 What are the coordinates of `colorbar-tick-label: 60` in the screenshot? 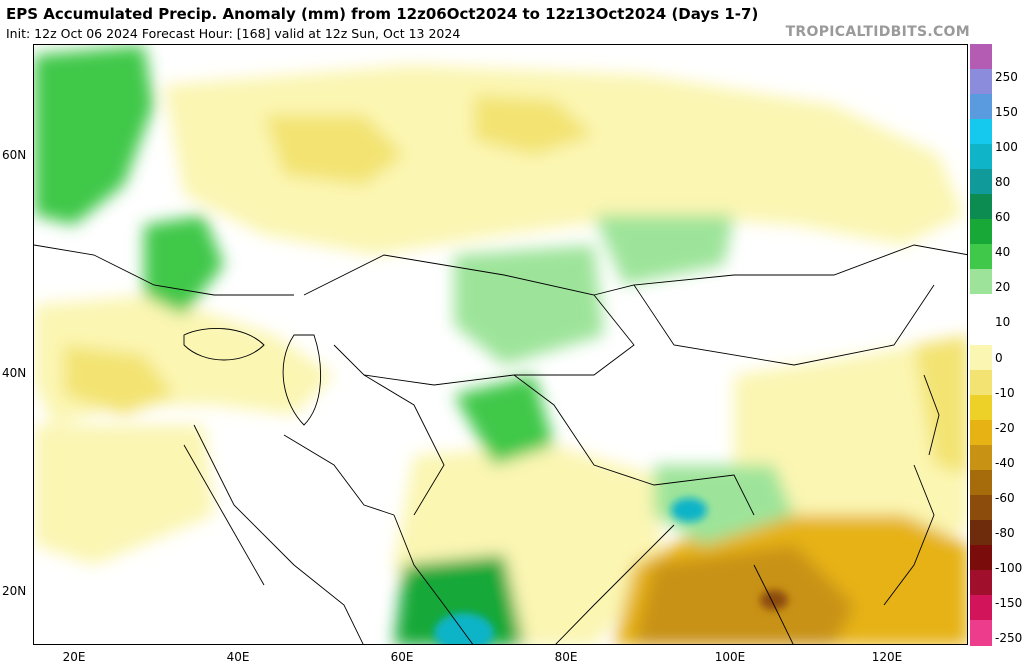 It's located at (1003, 217).